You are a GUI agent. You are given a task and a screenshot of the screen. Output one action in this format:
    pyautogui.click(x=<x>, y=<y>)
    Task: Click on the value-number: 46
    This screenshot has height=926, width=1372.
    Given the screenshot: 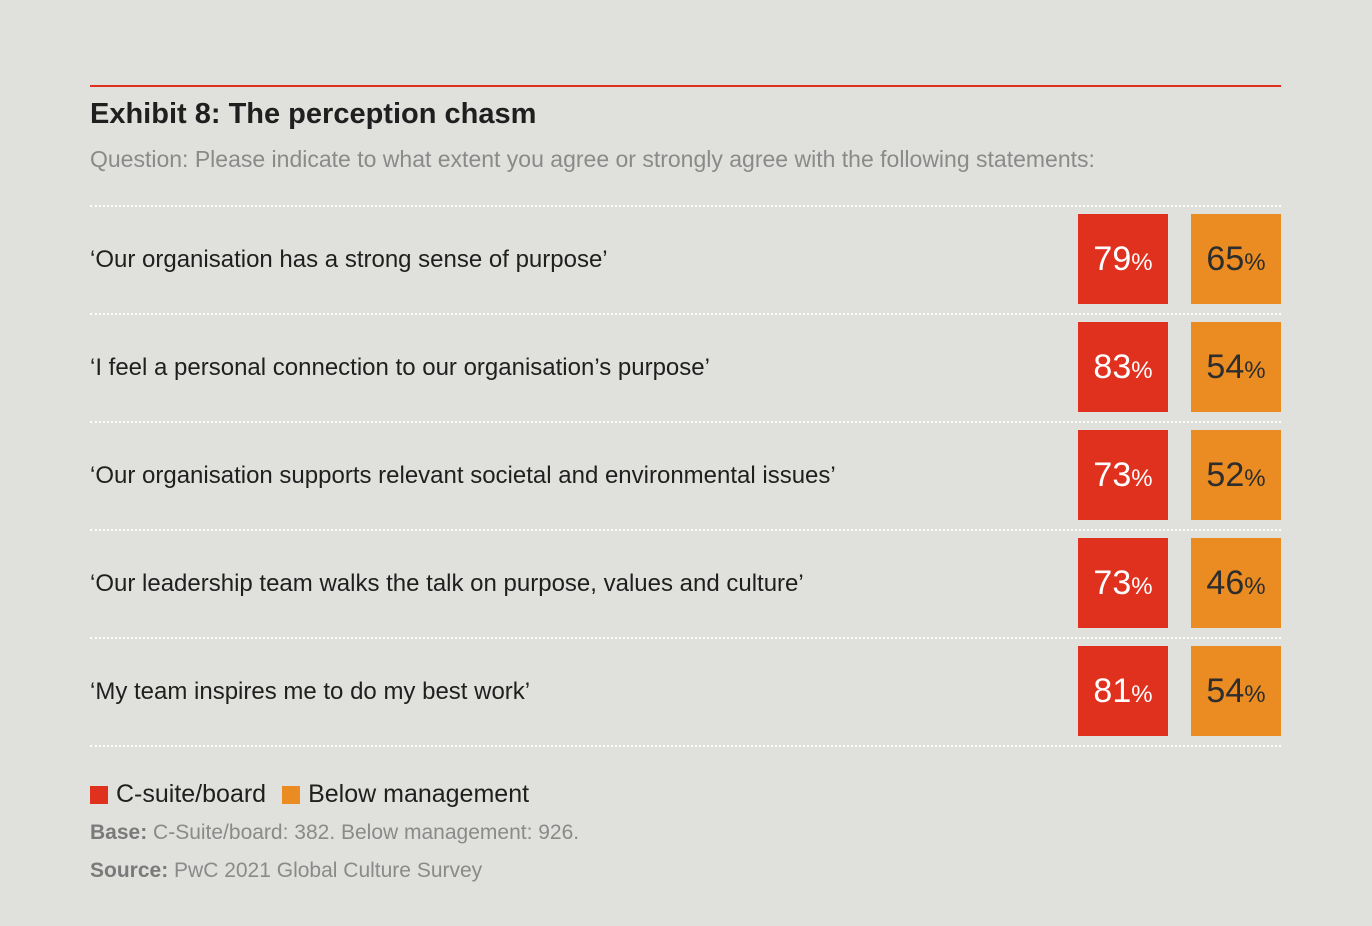 What is the action you would take?
    pyautogui.click(x=1225, y=583)
    